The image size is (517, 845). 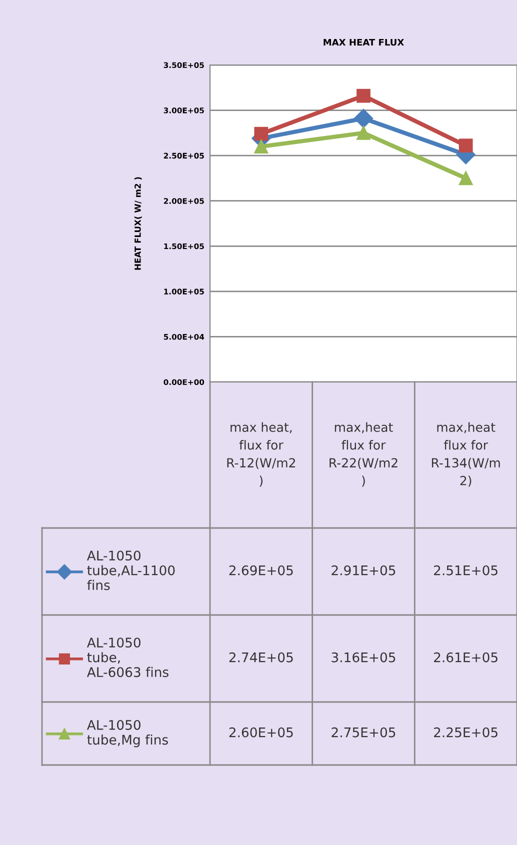 I want to click on data-label: 3.16E+05, so click(x=364, y=657).